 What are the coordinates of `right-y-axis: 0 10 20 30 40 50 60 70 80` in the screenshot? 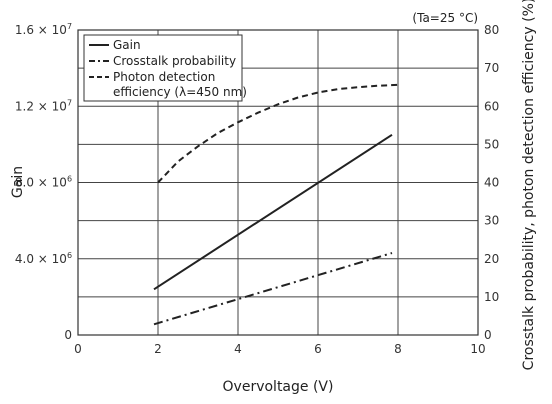 It's located at (491, 182).